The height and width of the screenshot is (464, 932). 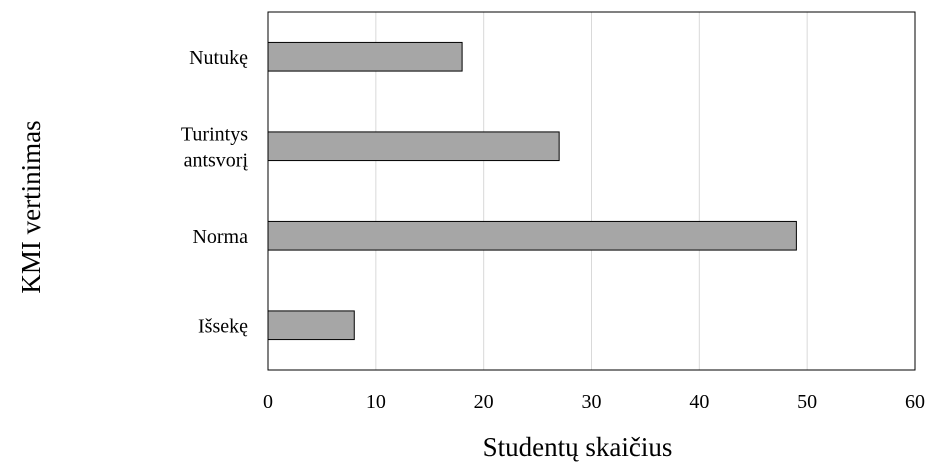 What do you see at coordinates (214, 134) in the screenshot?
I see `y-tick-label-1-0: Turintys` at bounding box center [214, 134].